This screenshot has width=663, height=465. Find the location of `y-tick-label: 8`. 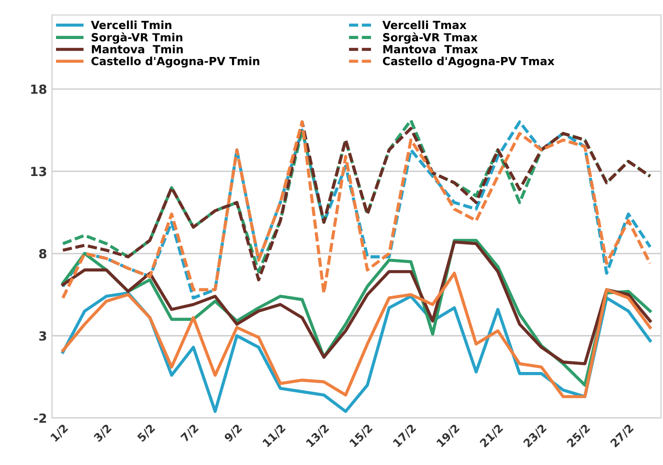

y-tick-label: 8 is located at coordinates (42, 253).